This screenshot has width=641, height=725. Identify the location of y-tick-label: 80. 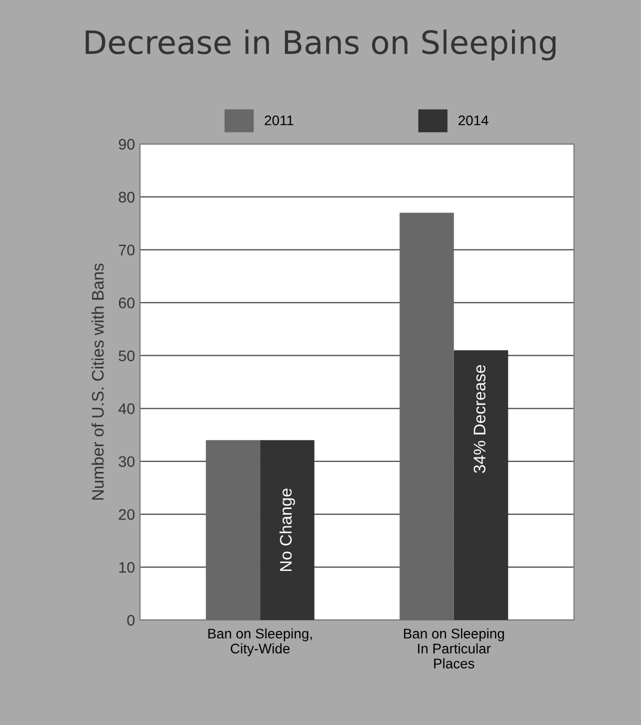
(126, 197).